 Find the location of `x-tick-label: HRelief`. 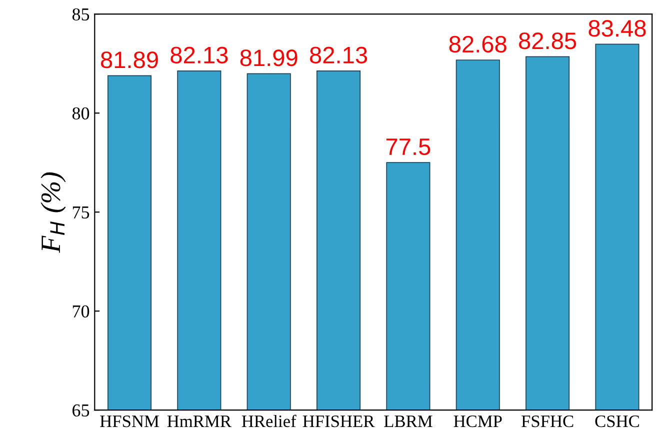

x-tick-label: HRelief is located at coordinates (269, 421).